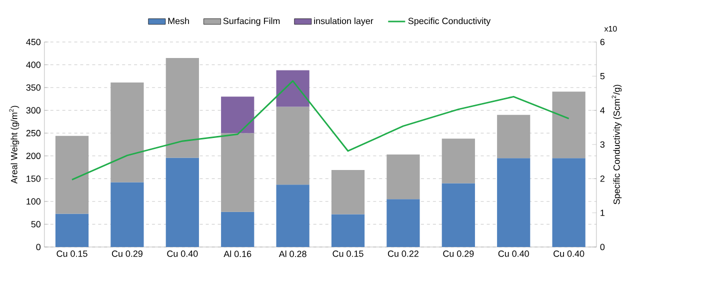 The height and width of the screenshot is (305, 707). What do you see at coordinates (33, 156) in the screenshot?
I see `y-tick-label: 200` at bounding box center [33, 156].